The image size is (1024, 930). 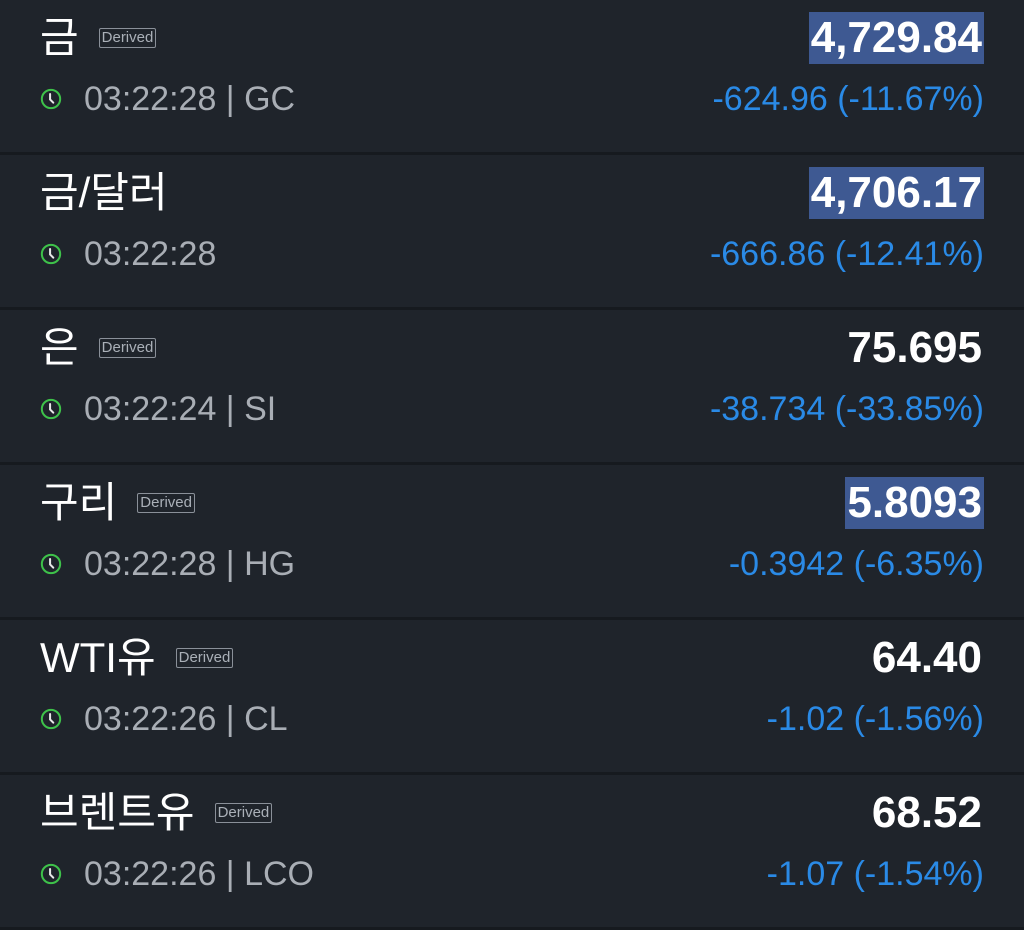 I want to click on quote-symbol: CL, so click(x=266, y=719).